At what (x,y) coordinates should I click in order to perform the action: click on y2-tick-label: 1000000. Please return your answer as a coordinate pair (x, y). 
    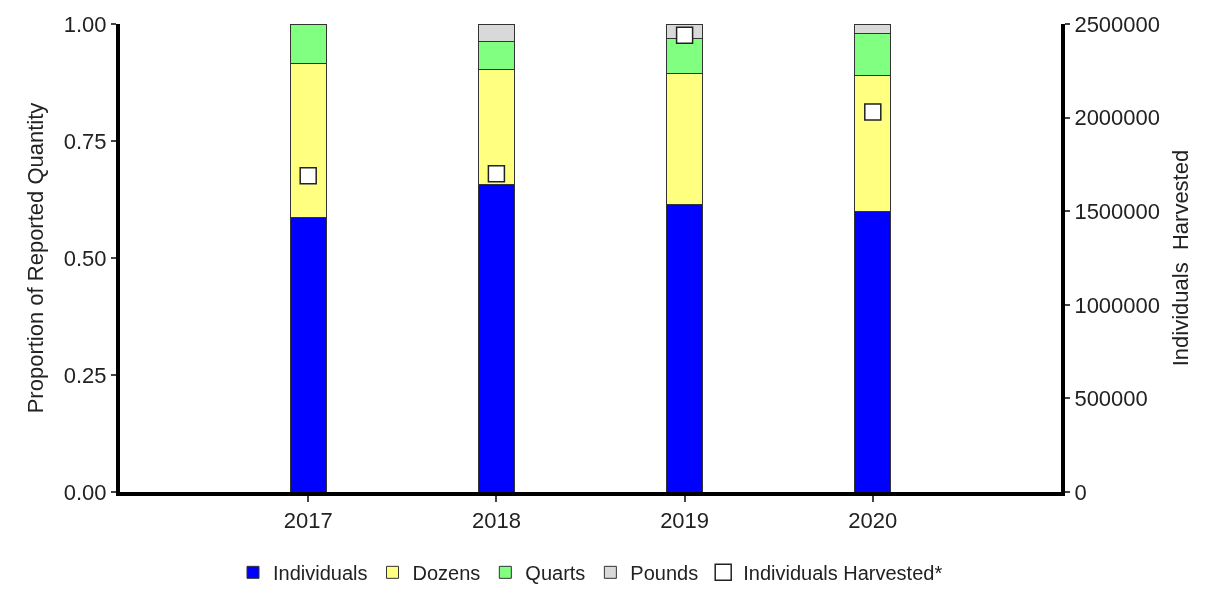
    Looking at the image, I should click on (1117, 305).